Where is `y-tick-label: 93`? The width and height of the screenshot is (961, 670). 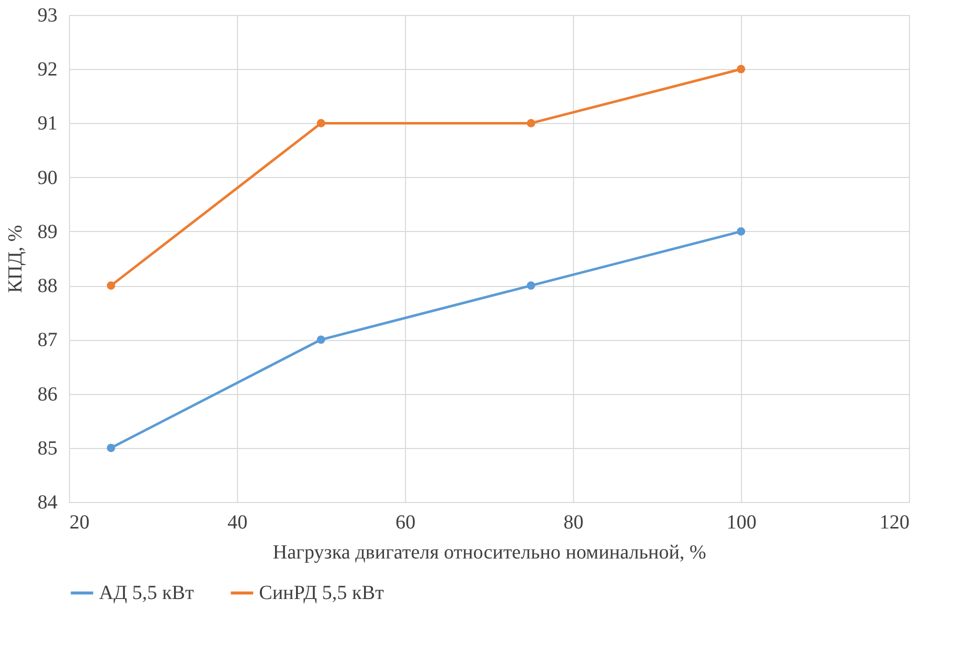 y-tick-label: 93 is located at coordinates (48, 15).